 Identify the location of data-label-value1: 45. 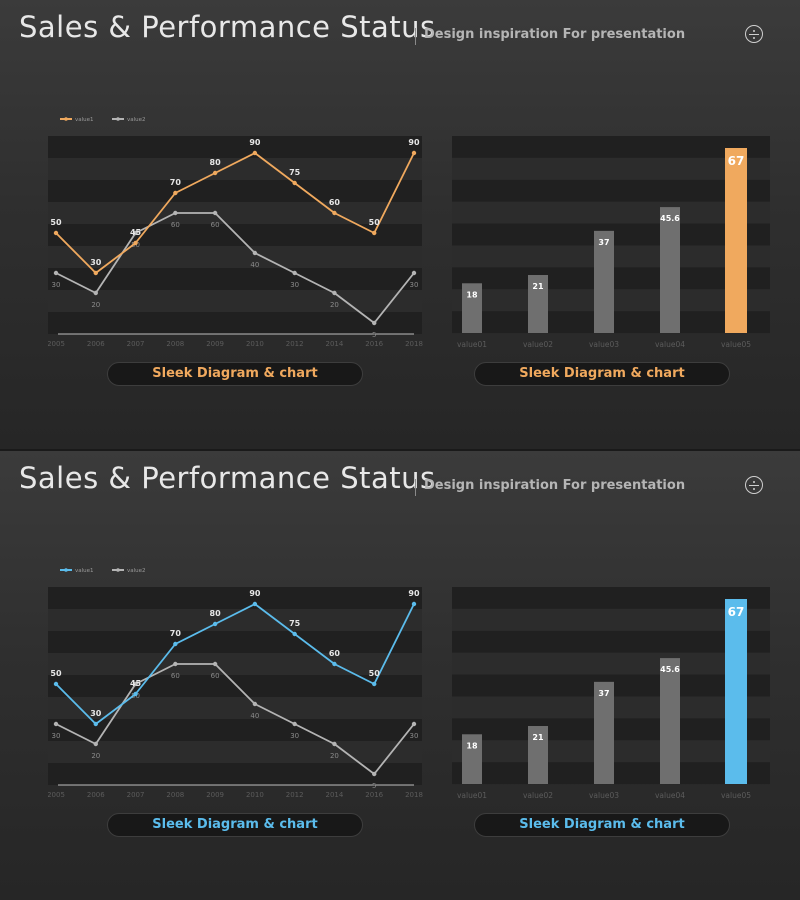
(136, 683).